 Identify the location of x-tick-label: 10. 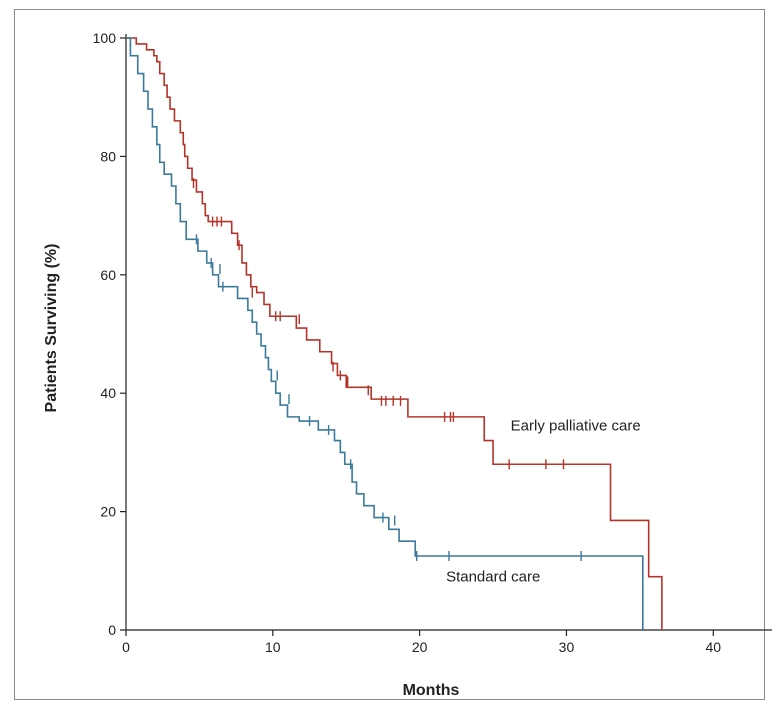
(273, 647).